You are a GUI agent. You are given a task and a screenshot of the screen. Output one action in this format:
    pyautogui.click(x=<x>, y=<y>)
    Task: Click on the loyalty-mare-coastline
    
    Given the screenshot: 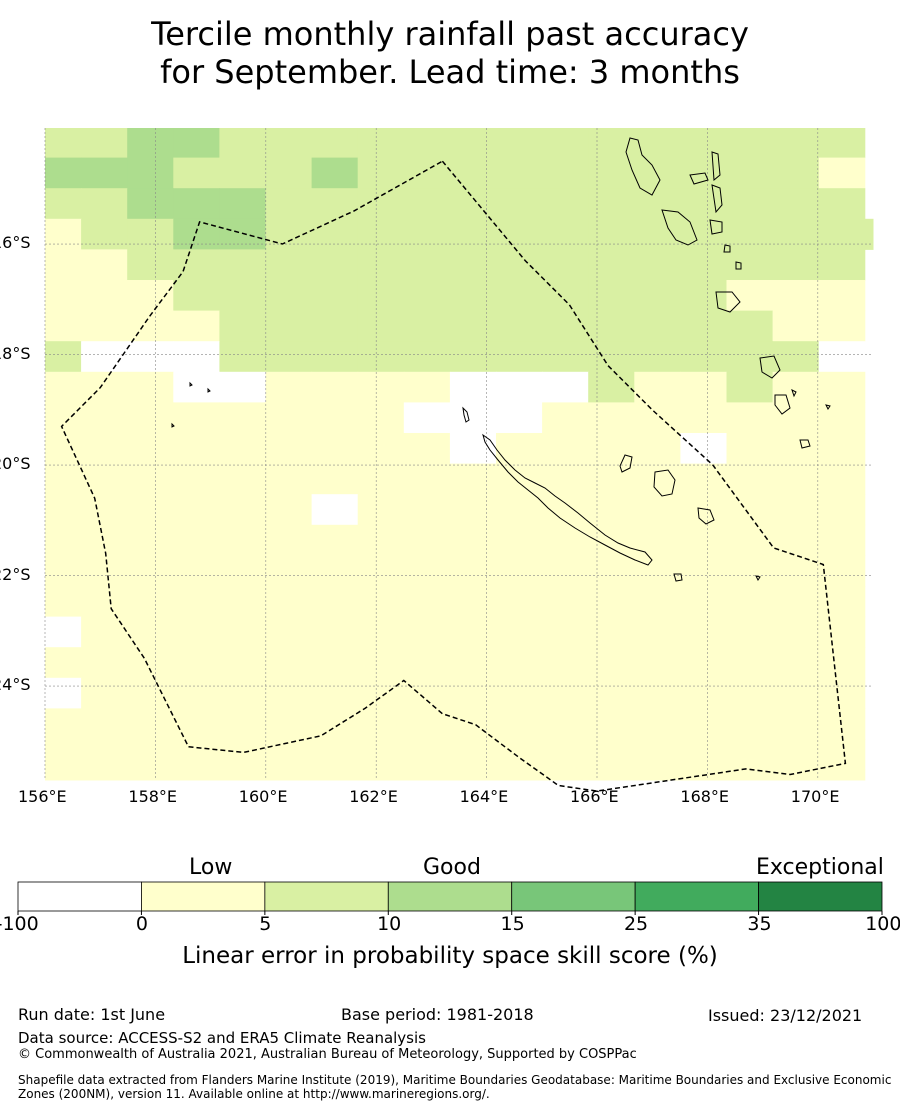 What is the action you would take?
    pyautogui.click(x=706, y=516)
    